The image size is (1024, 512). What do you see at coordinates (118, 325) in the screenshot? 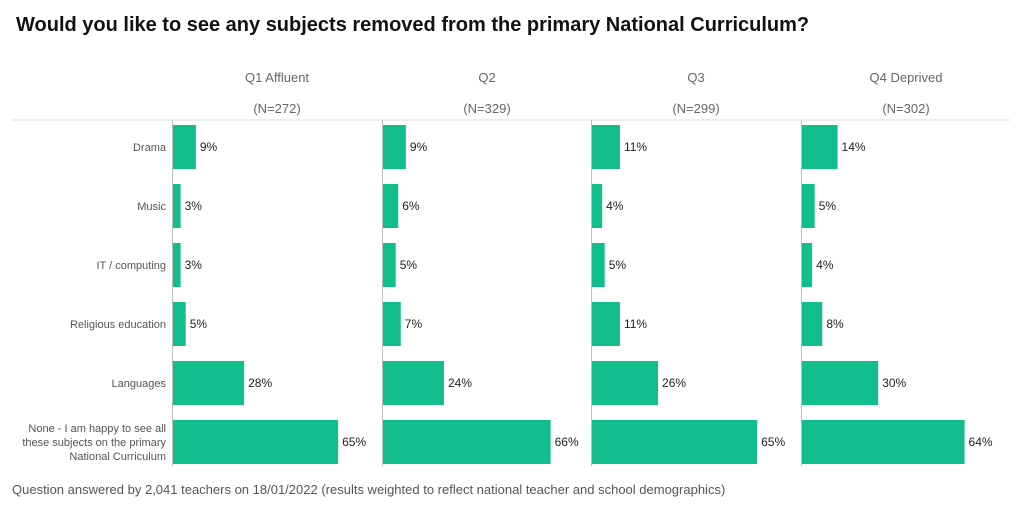
I see `category-label: Religious education` at bounding box center [118, 325].